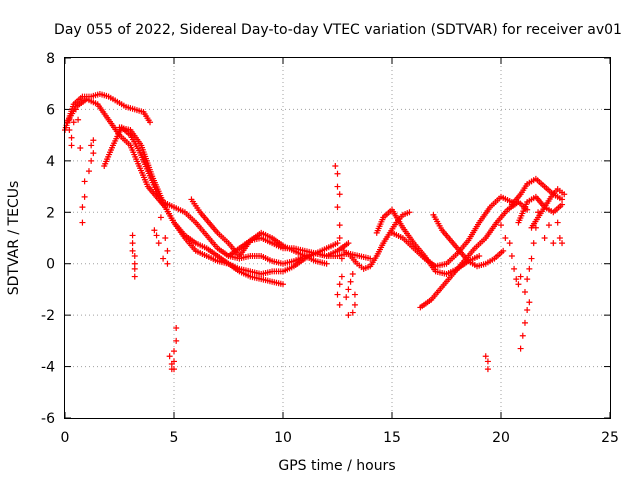 The image size is (640, 480). Describe the element at coordinates (65, 438) in the screenshot. I see `x-tick-label: 0` at that location.